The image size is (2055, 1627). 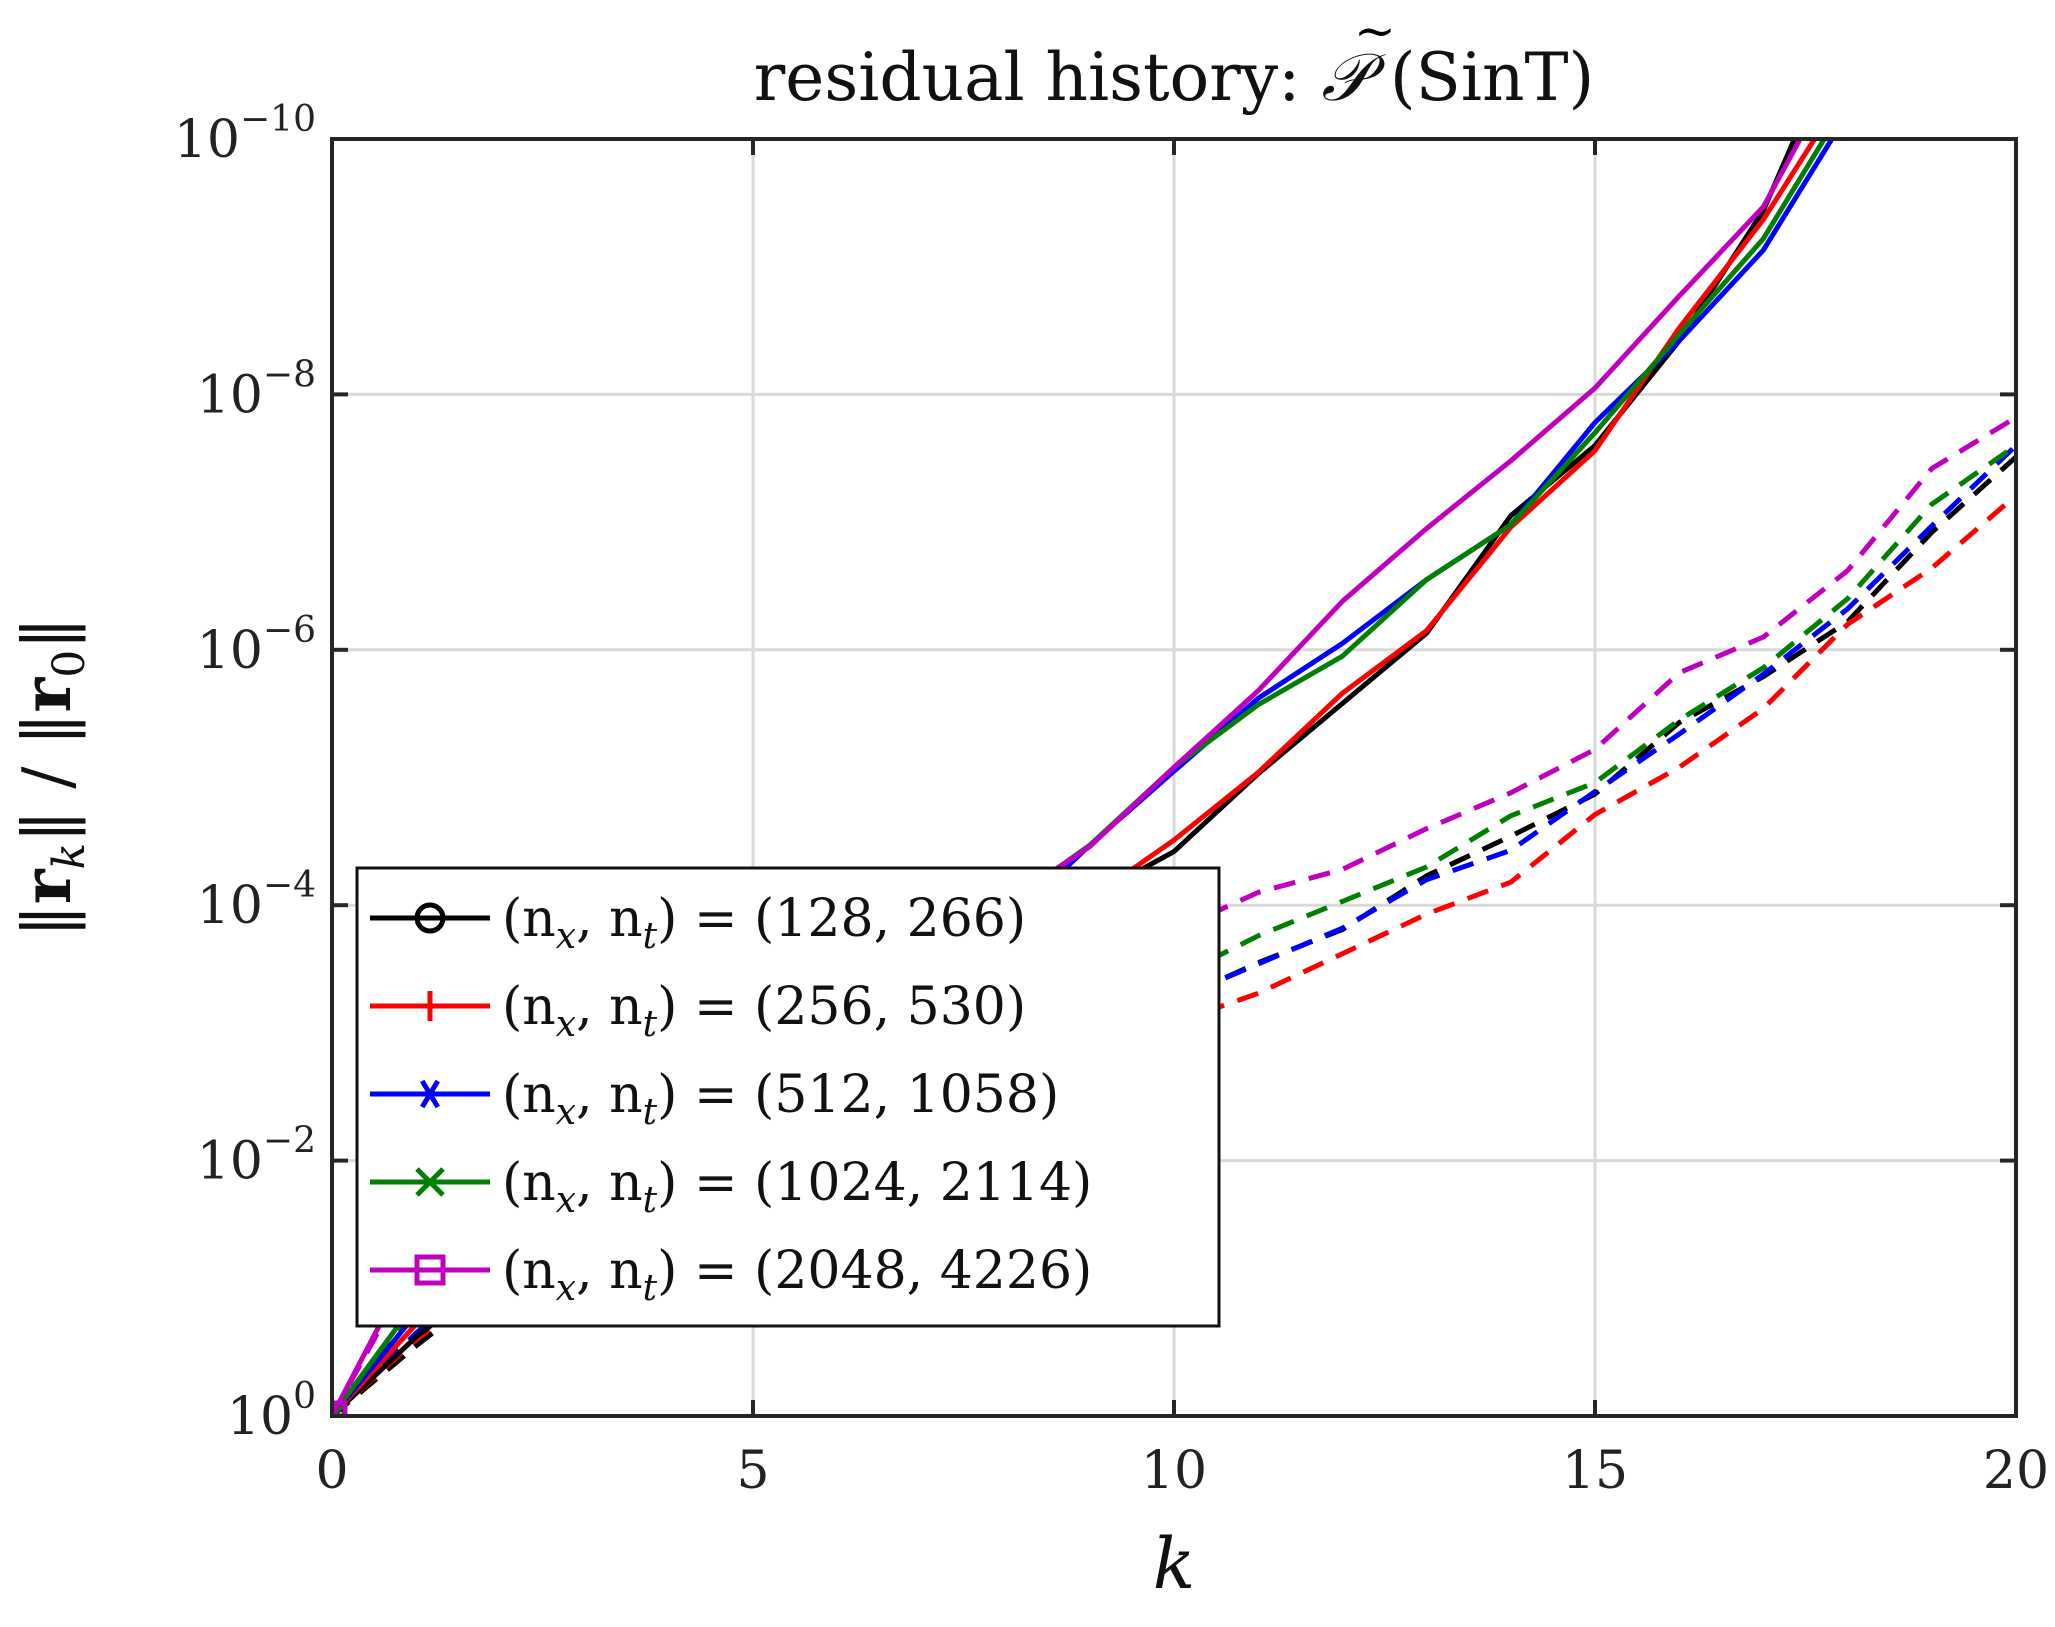 I want to click on series-3-solid-point, so click(x=339, y=1408).